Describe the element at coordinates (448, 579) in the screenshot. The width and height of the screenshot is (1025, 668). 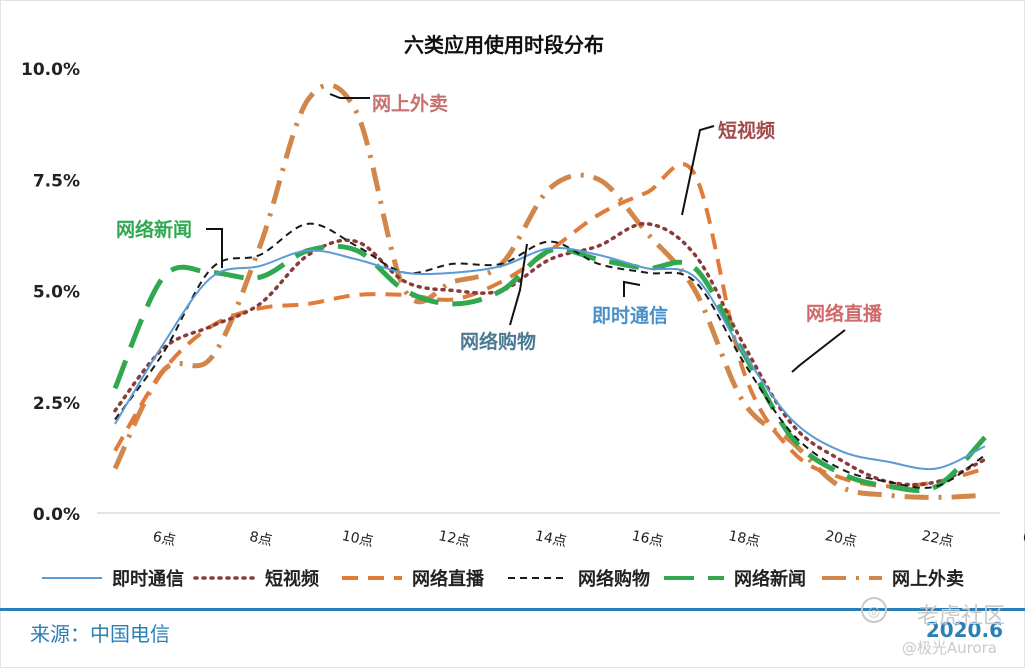
I see `legend-label: 网络直播` at that location.